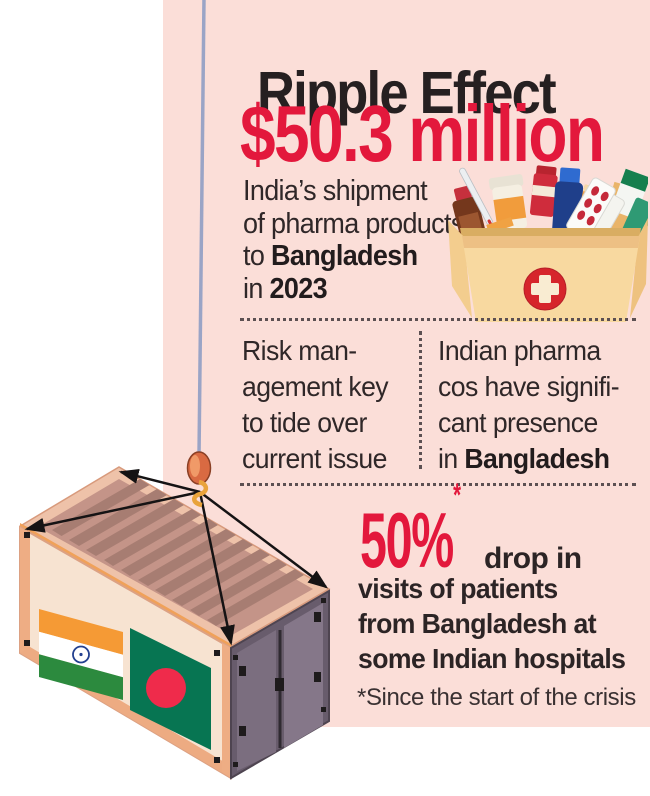 Image resolution: width=650 pixels, height=796 pixels. What do you see at coordinates (508, 203) in the screenshot?
I see `pill-jar-icon` at bounding box center [508, 203].